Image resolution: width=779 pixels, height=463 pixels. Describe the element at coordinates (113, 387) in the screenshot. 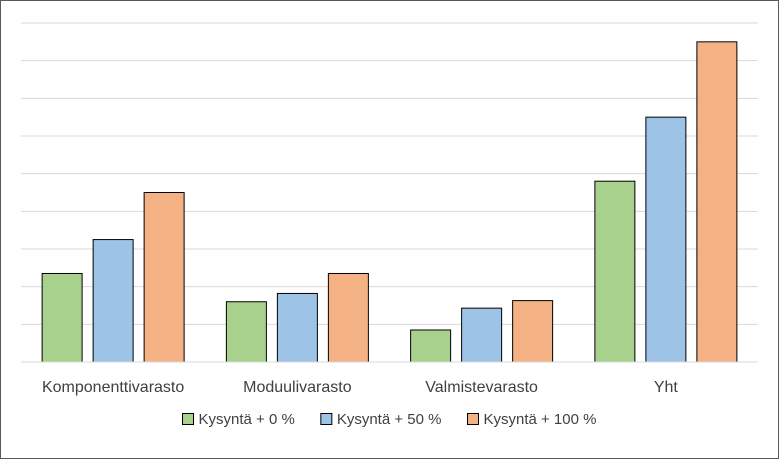

I see `x-tick-label: Komponenttivarasto` at that location.